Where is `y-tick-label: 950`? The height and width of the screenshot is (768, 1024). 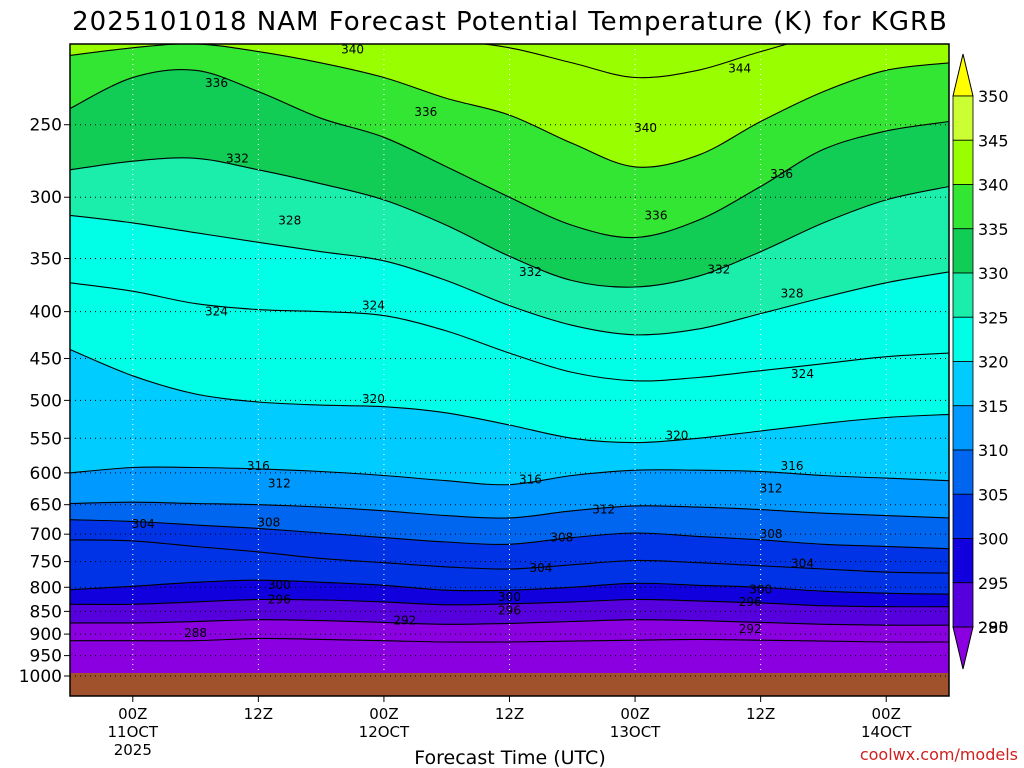
y-tick-label: 950 is located at coordinates (46, 657).